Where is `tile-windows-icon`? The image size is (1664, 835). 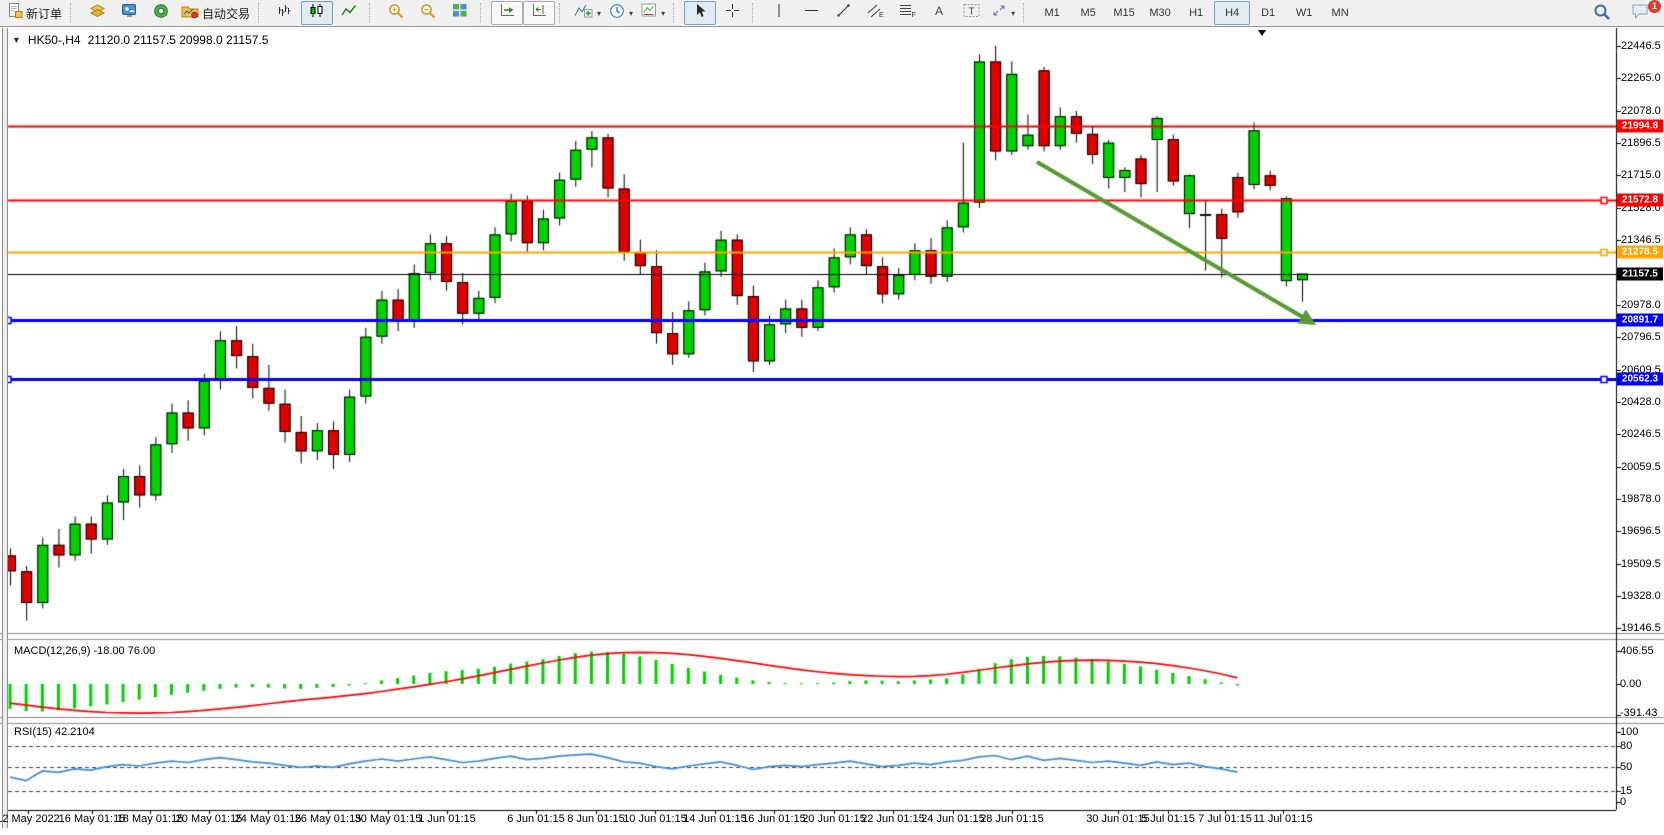 tile-windows-icon is located at coordinates (460, 13).